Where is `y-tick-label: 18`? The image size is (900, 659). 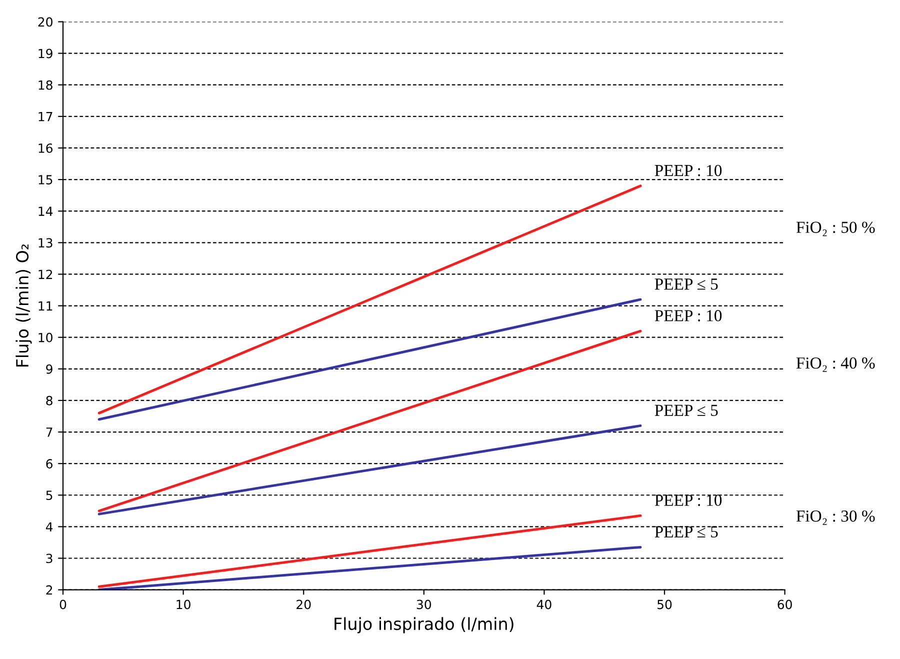
y-tick-label: 18 is located at coordinates (45, 85).